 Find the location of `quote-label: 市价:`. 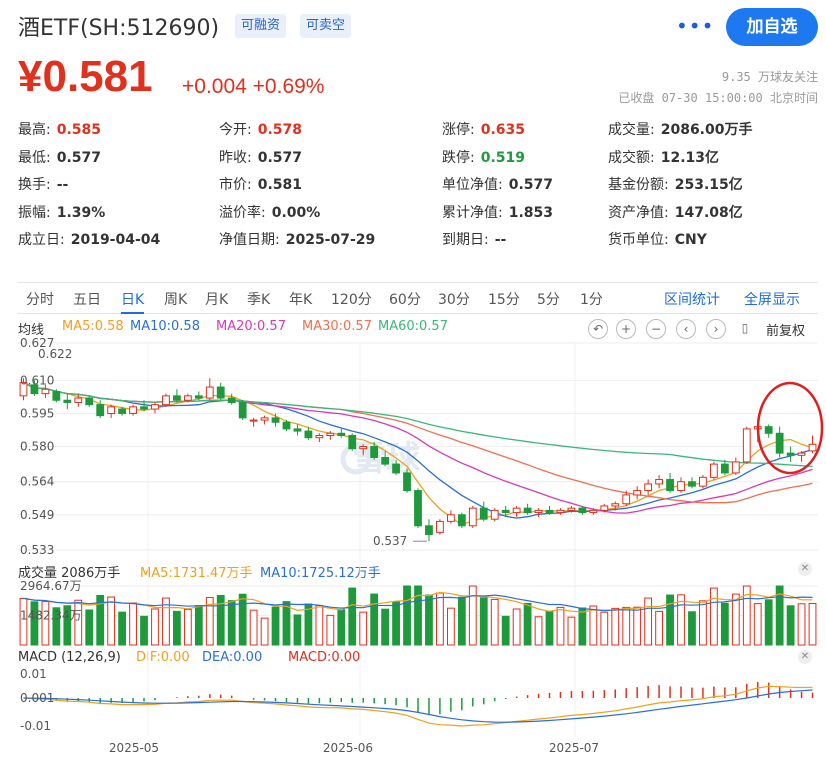

quote-label: 市价: is located at coordinates (235, 185).